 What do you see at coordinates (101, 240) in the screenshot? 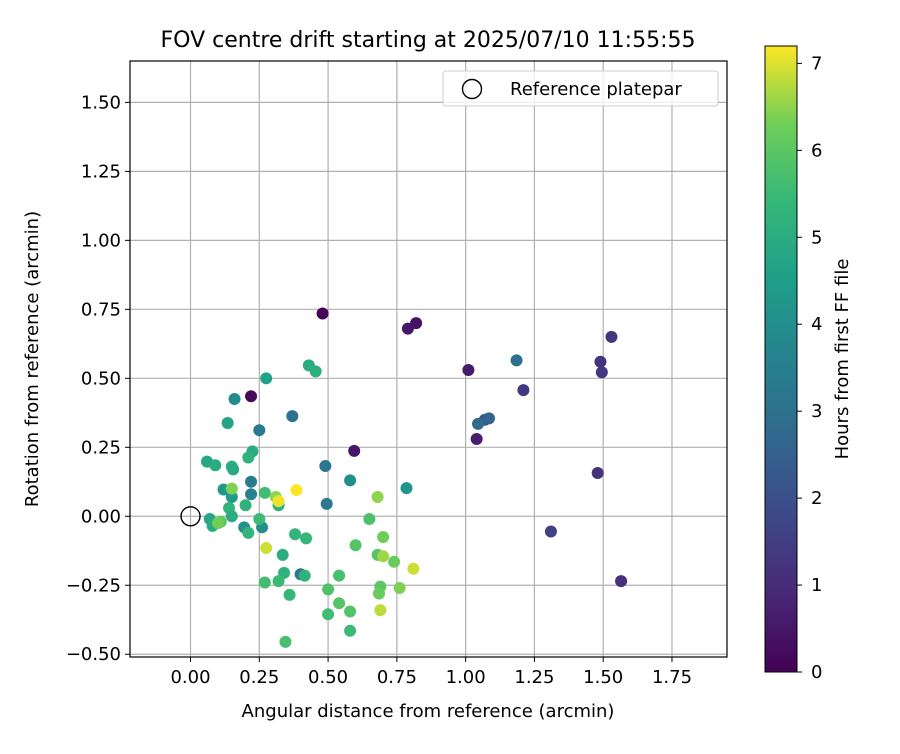
I see `y-tick-label: 1.00` at bounding box center [101, 240].